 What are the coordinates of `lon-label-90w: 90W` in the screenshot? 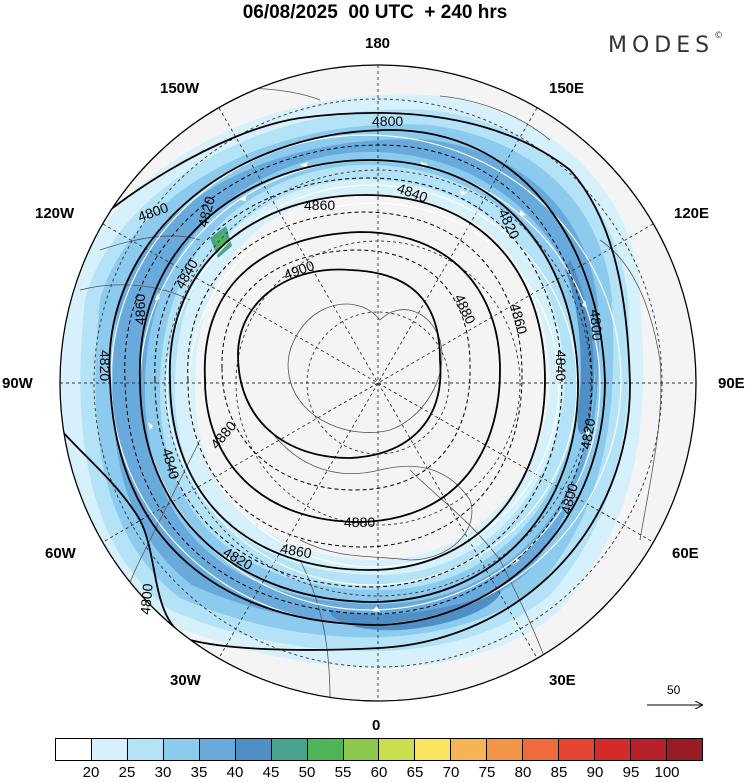 It's located at (17, 383).